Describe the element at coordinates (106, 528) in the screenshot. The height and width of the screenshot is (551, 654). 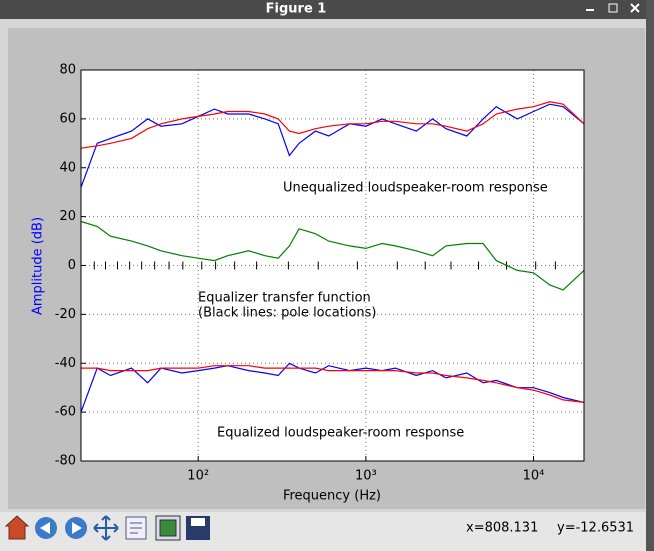
I see `pan-button` at that location.